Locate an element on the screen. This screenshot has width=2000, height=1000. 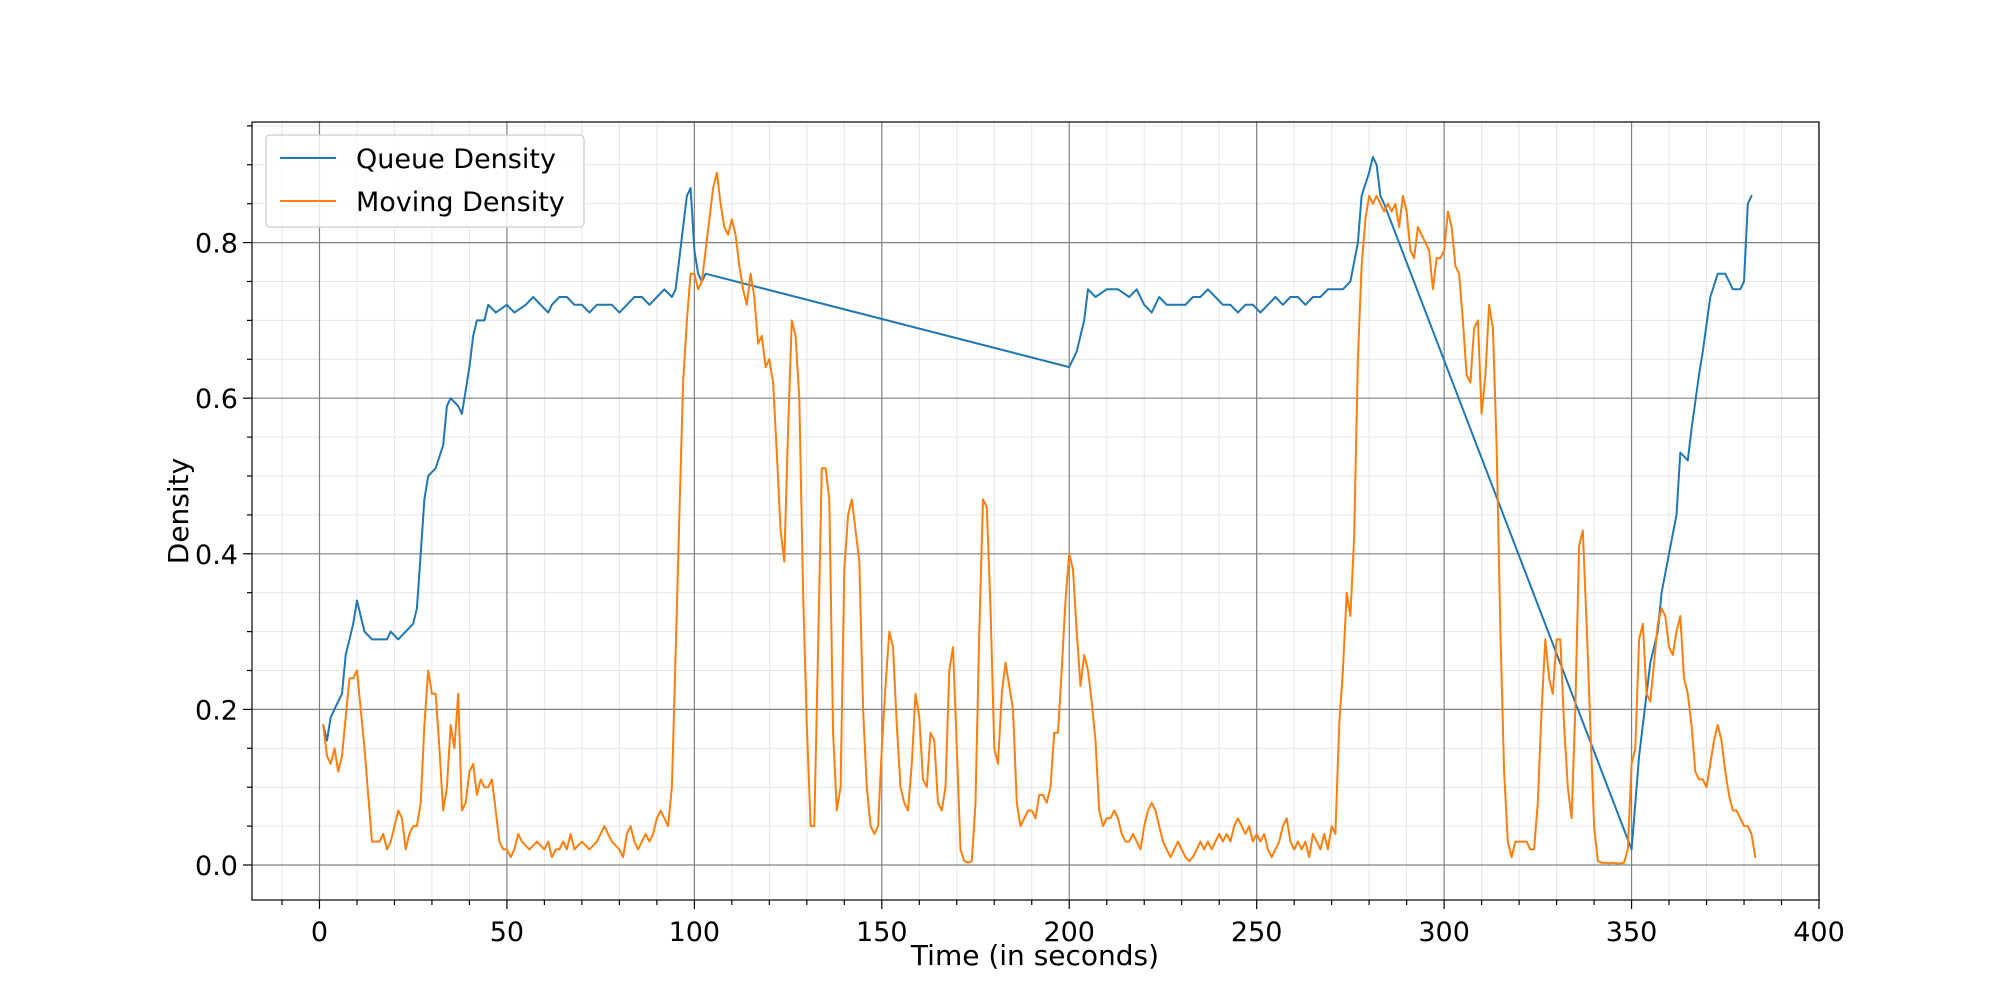
x-tick-label: 100 is located at coordinates (695, 932).